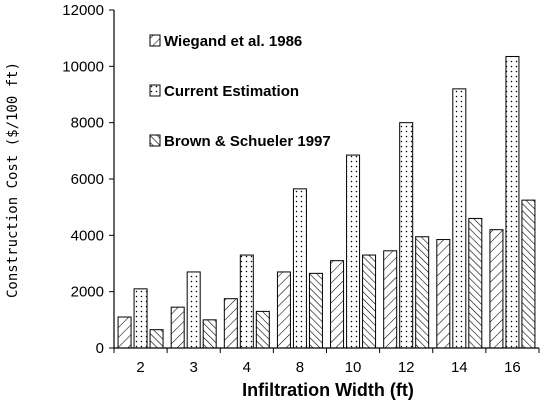  What do you see at coordinates (87, 179) in the screenshot?
I see `y-tick-label: 6000` at bounding box center [87, 179].